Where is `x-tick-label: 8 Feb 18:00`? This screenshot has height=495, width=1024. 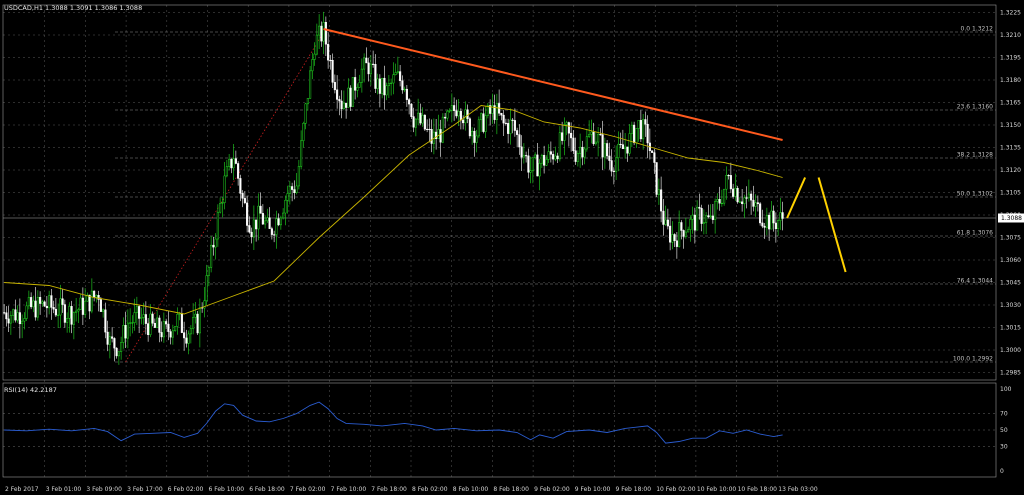
x-tick-label: 8 Feb 18:00 is located at coordinates (511, 489).